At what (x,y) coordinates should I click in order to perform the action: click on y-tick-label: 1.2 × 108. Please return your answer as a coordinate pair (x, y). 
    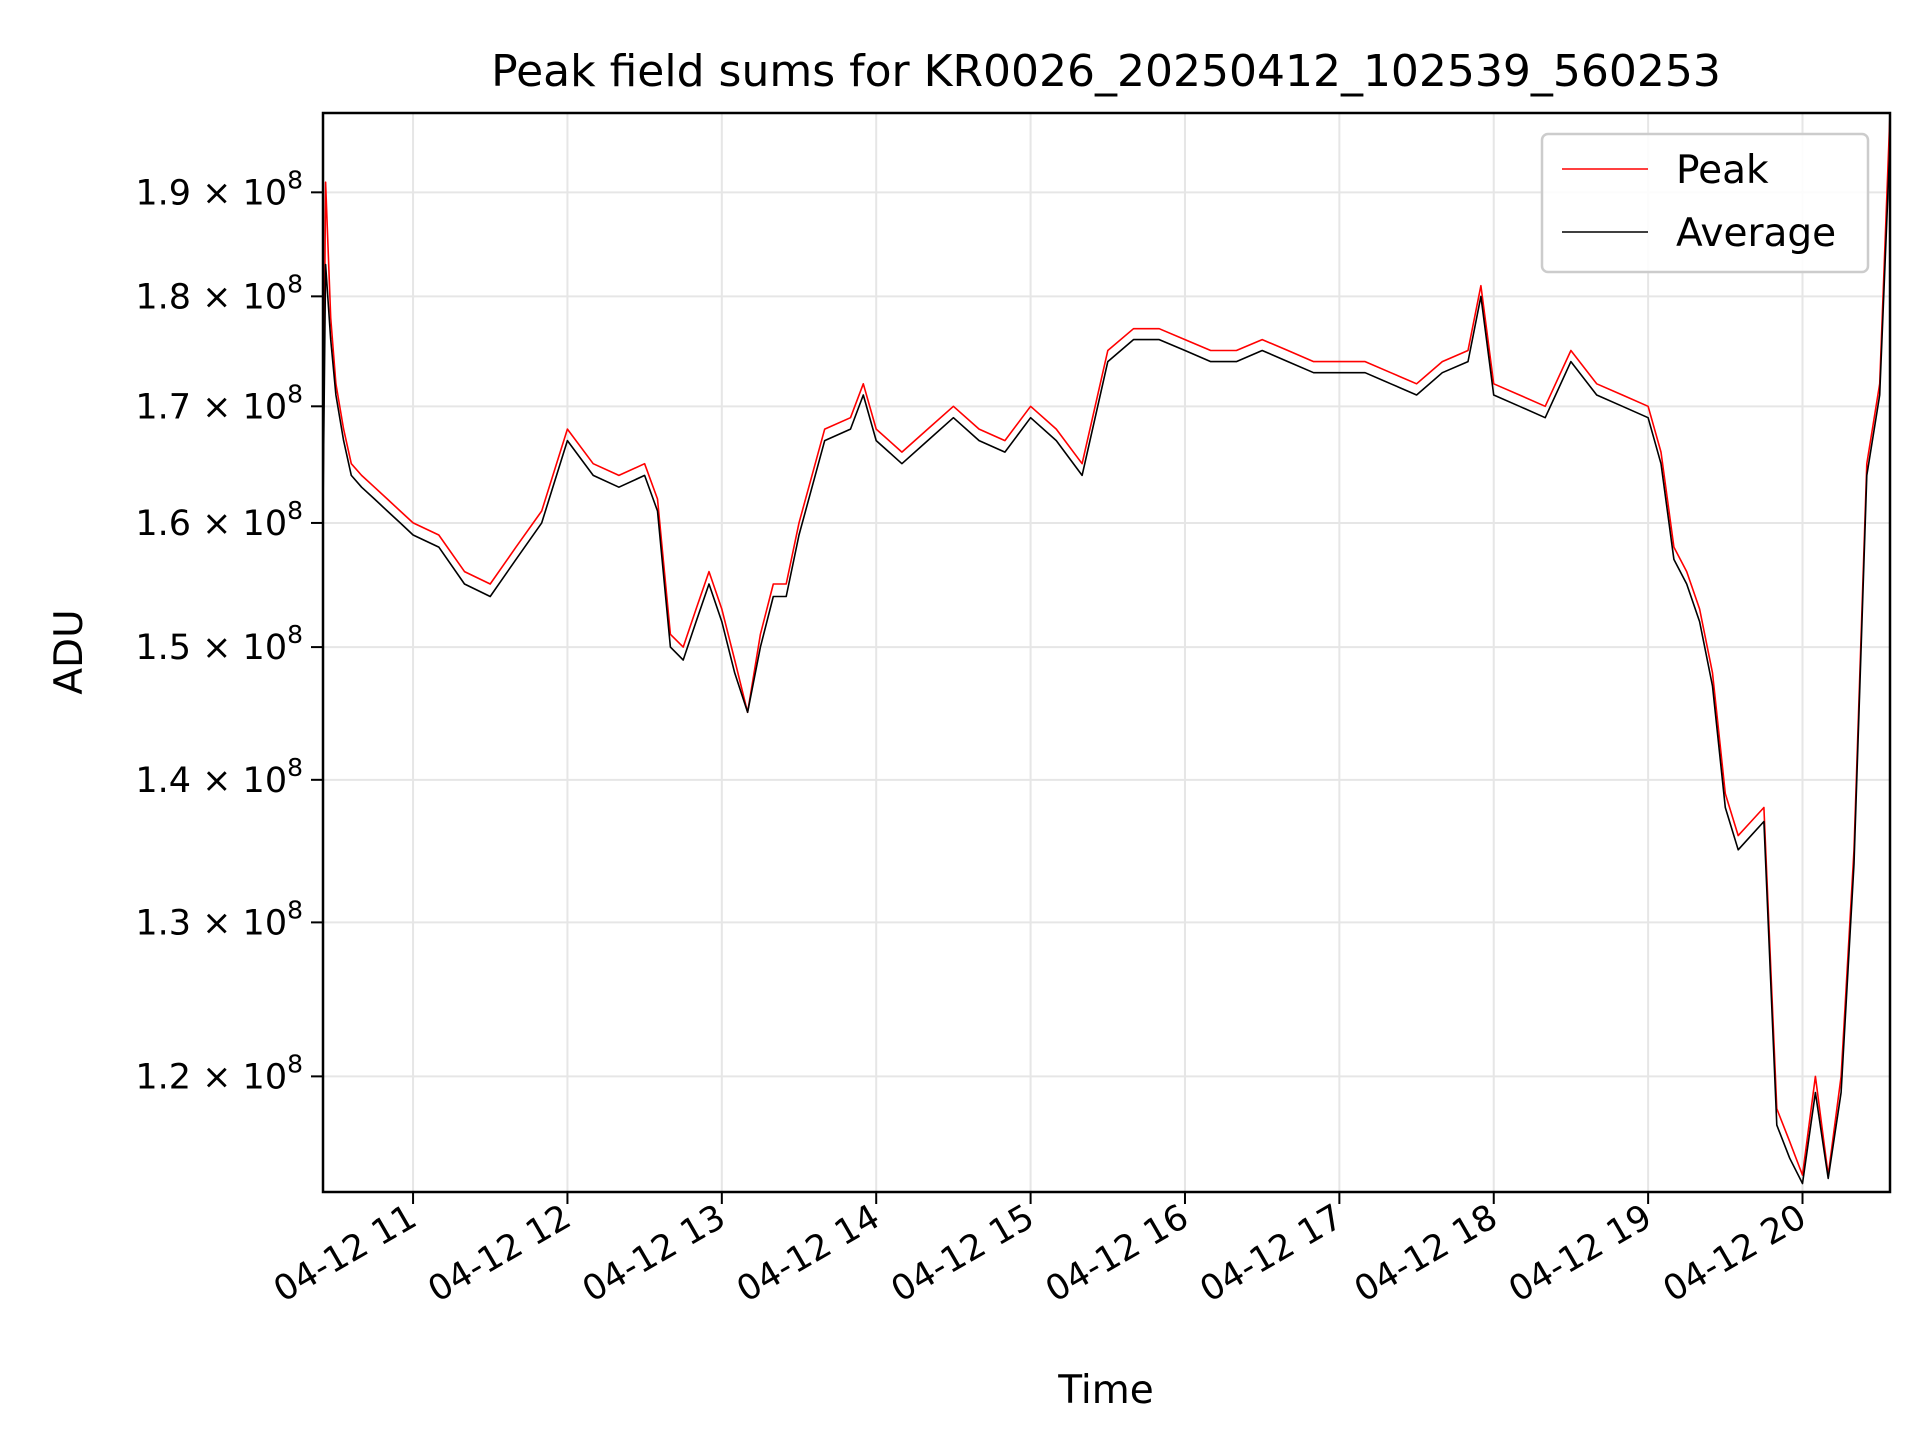
    Looking at the image, I should click on (219, 1073).